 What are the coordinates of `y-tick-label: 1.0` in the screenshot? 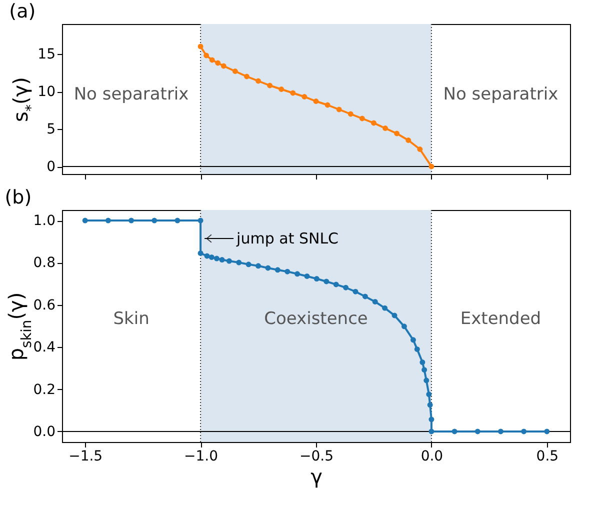 It's located at (44, 221).